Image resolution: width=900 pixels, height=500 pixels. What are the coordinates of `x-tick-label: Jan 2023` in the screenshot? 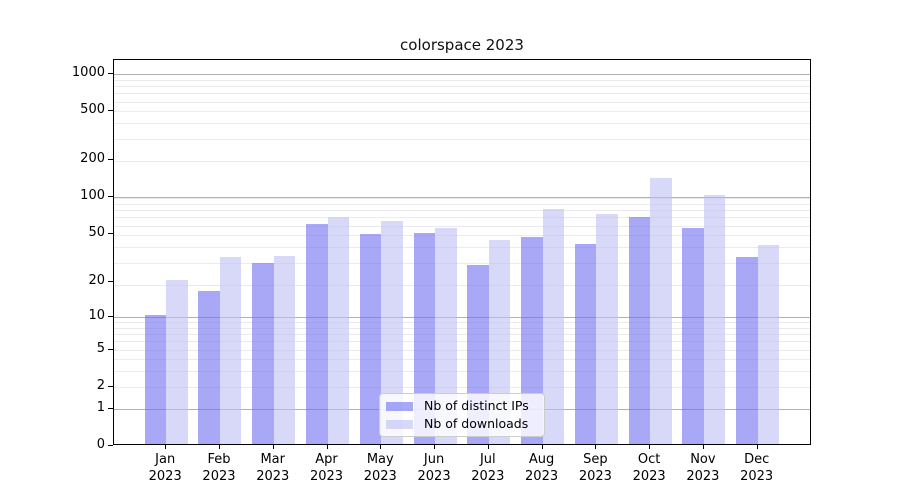 It's located at (165, 468).